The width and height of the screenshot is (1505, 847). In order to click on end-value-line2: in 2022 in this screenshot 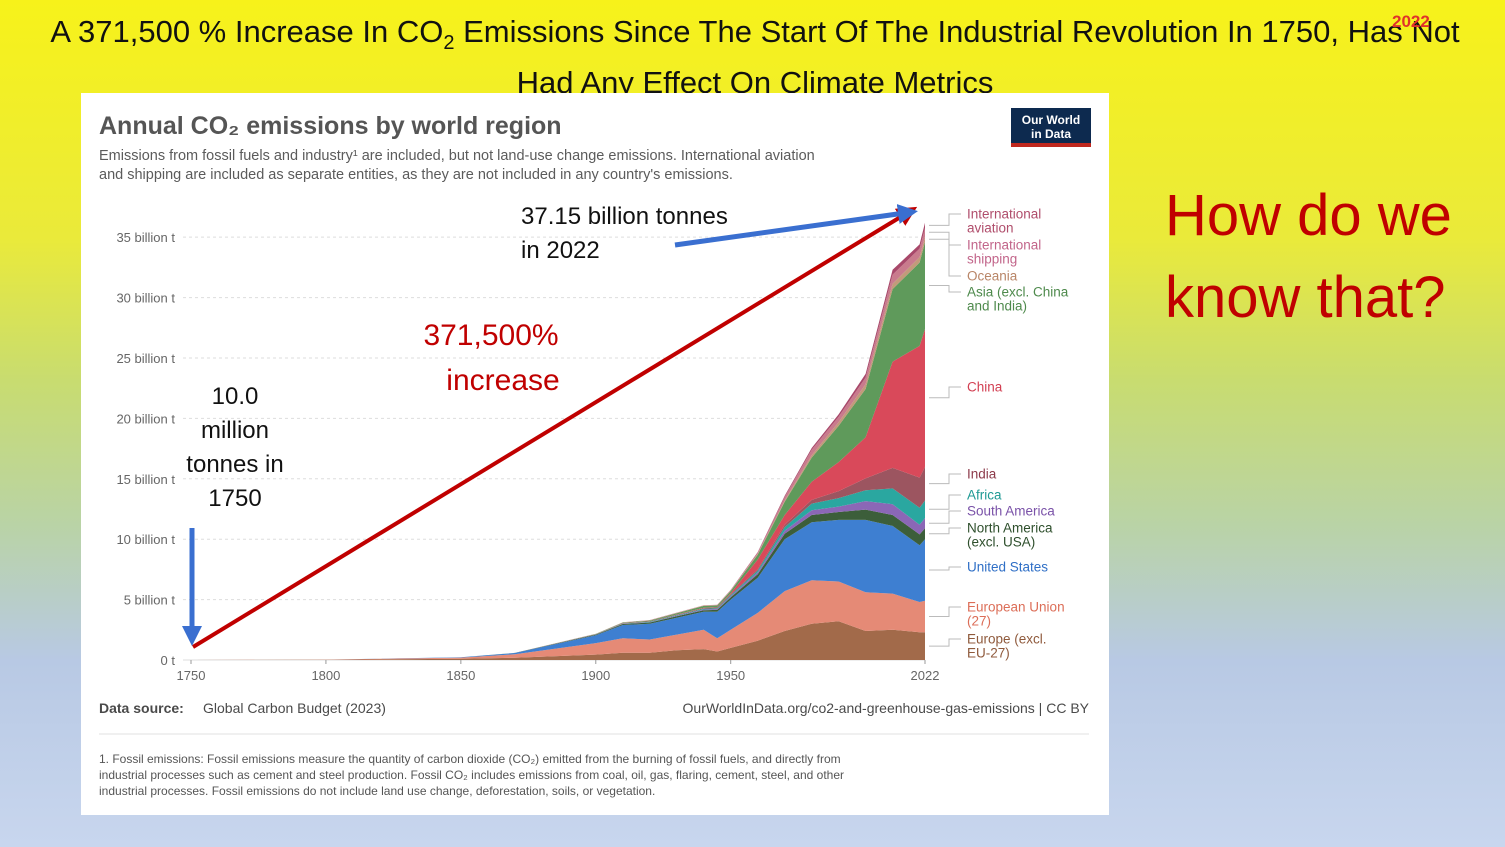, I will do `click(560, 250)`.